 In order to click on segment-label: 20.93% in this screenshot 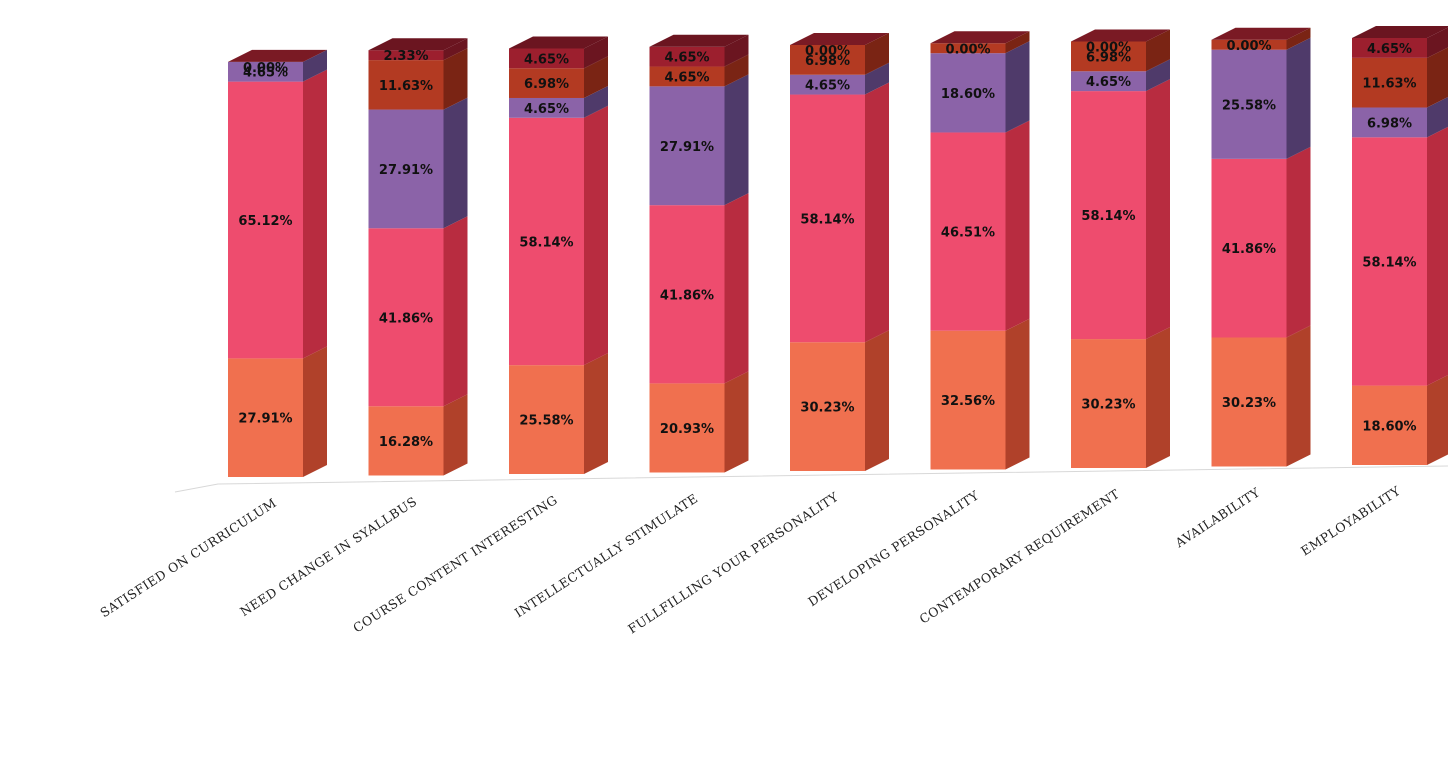, I will do `click(687, 429)`.